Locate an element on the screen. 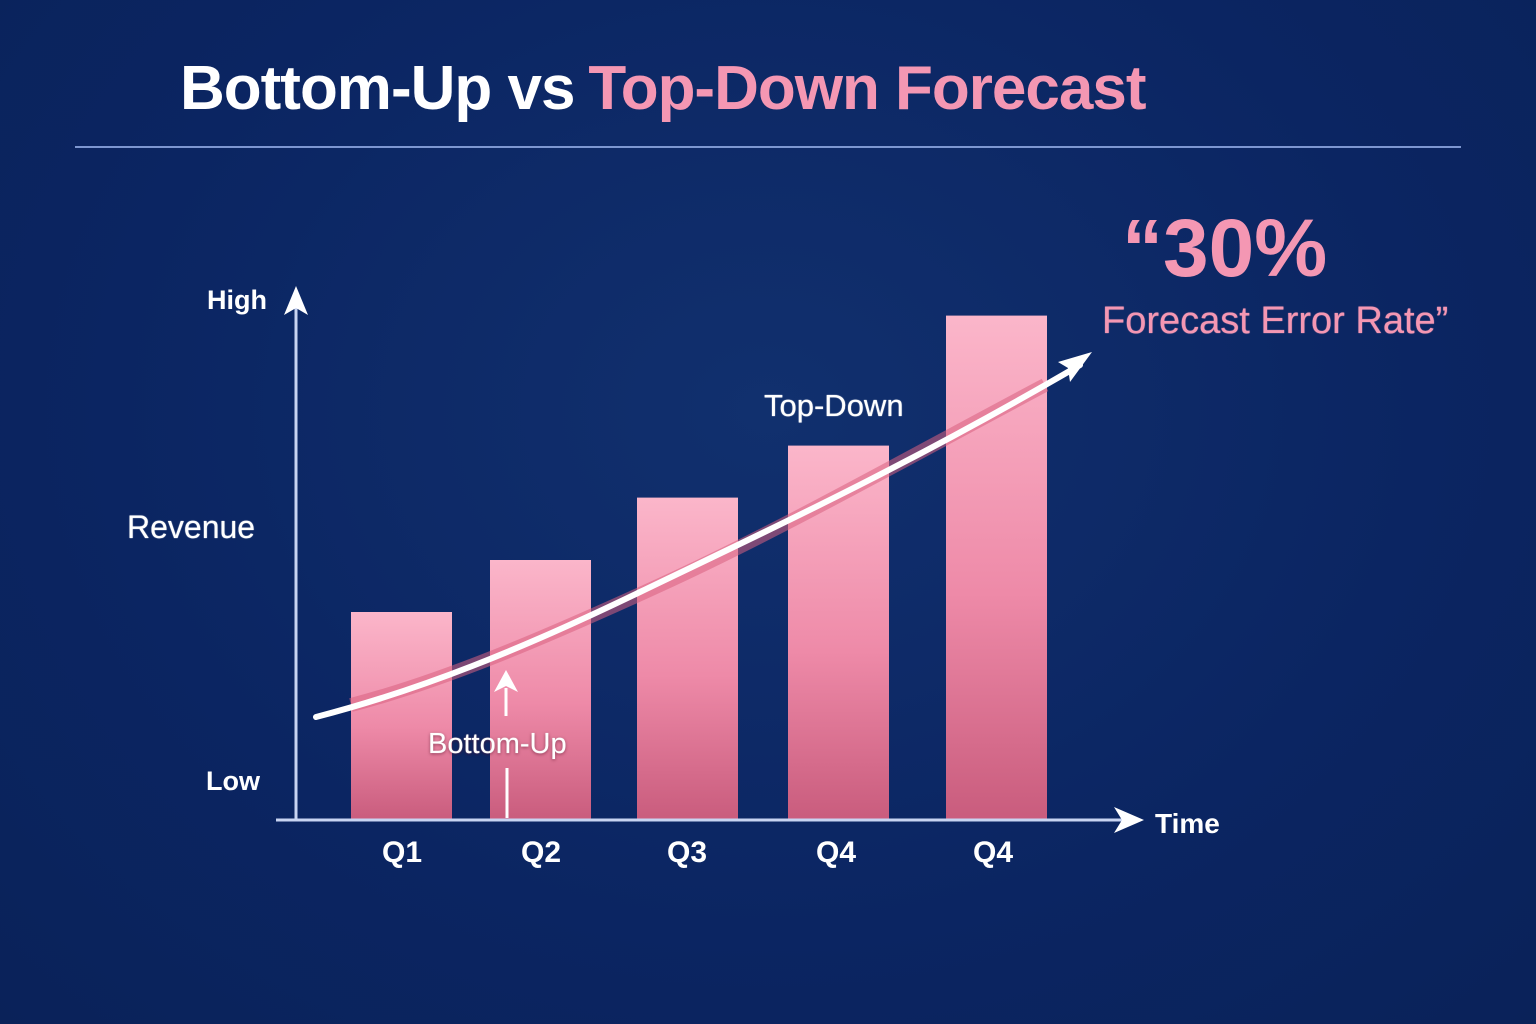  bar-q1 is located at coordinates (401, 716).